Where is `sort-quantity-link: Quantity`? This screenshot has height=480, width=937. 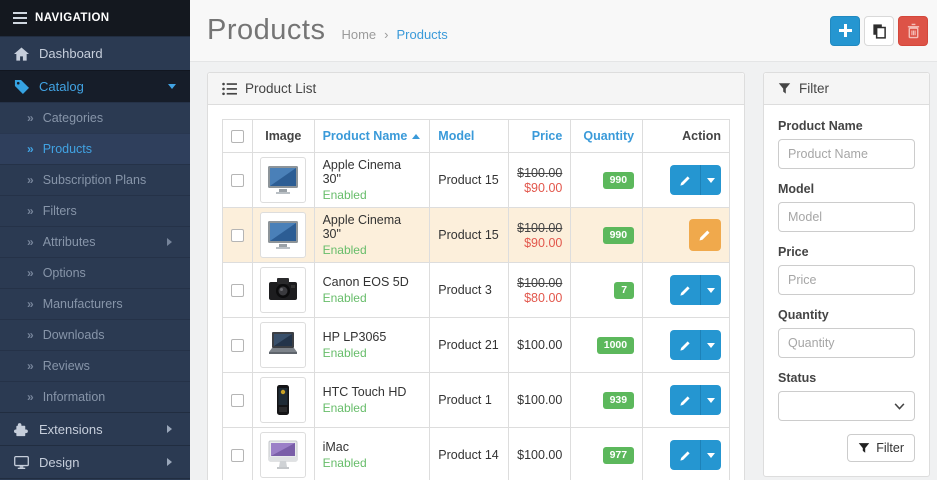 sort-quantity-link: Quantity is located at coordinates (609, 136).